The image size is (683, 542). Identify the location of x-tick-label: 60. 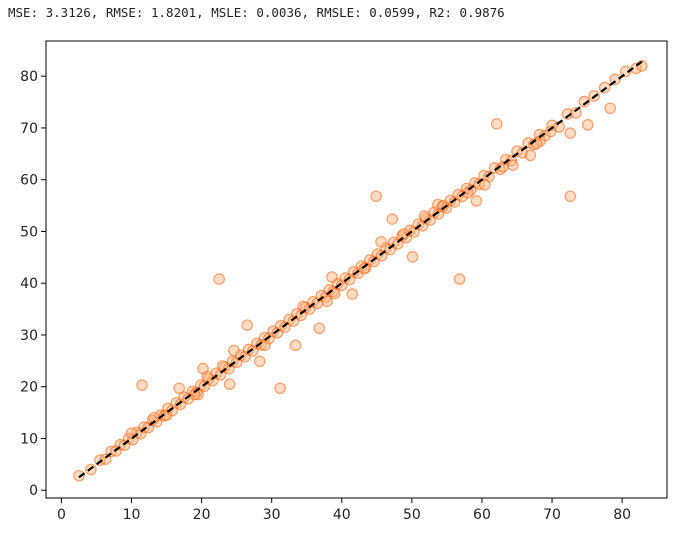
(482, 515).